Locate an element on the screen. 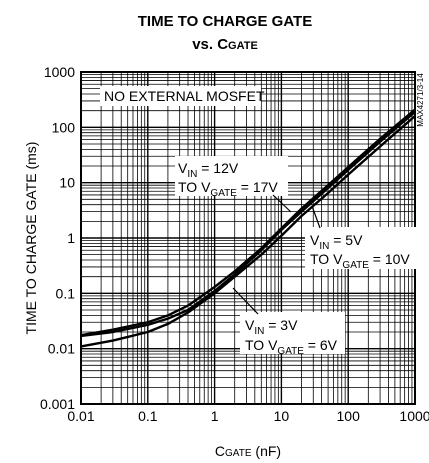 The height and width of the screenshot is (463, 429). svg-text: TO VGATE = 10V is located at coordinates (360, 261).